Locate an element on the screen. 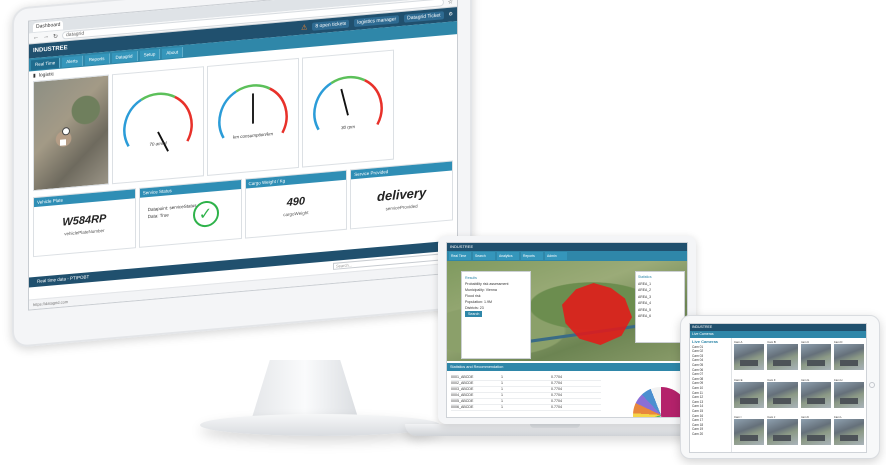 This screenshot has height=465, width=886. laptop-nav: Real Time Search Analytics Reports Admin is located at coordinates (567, 256).